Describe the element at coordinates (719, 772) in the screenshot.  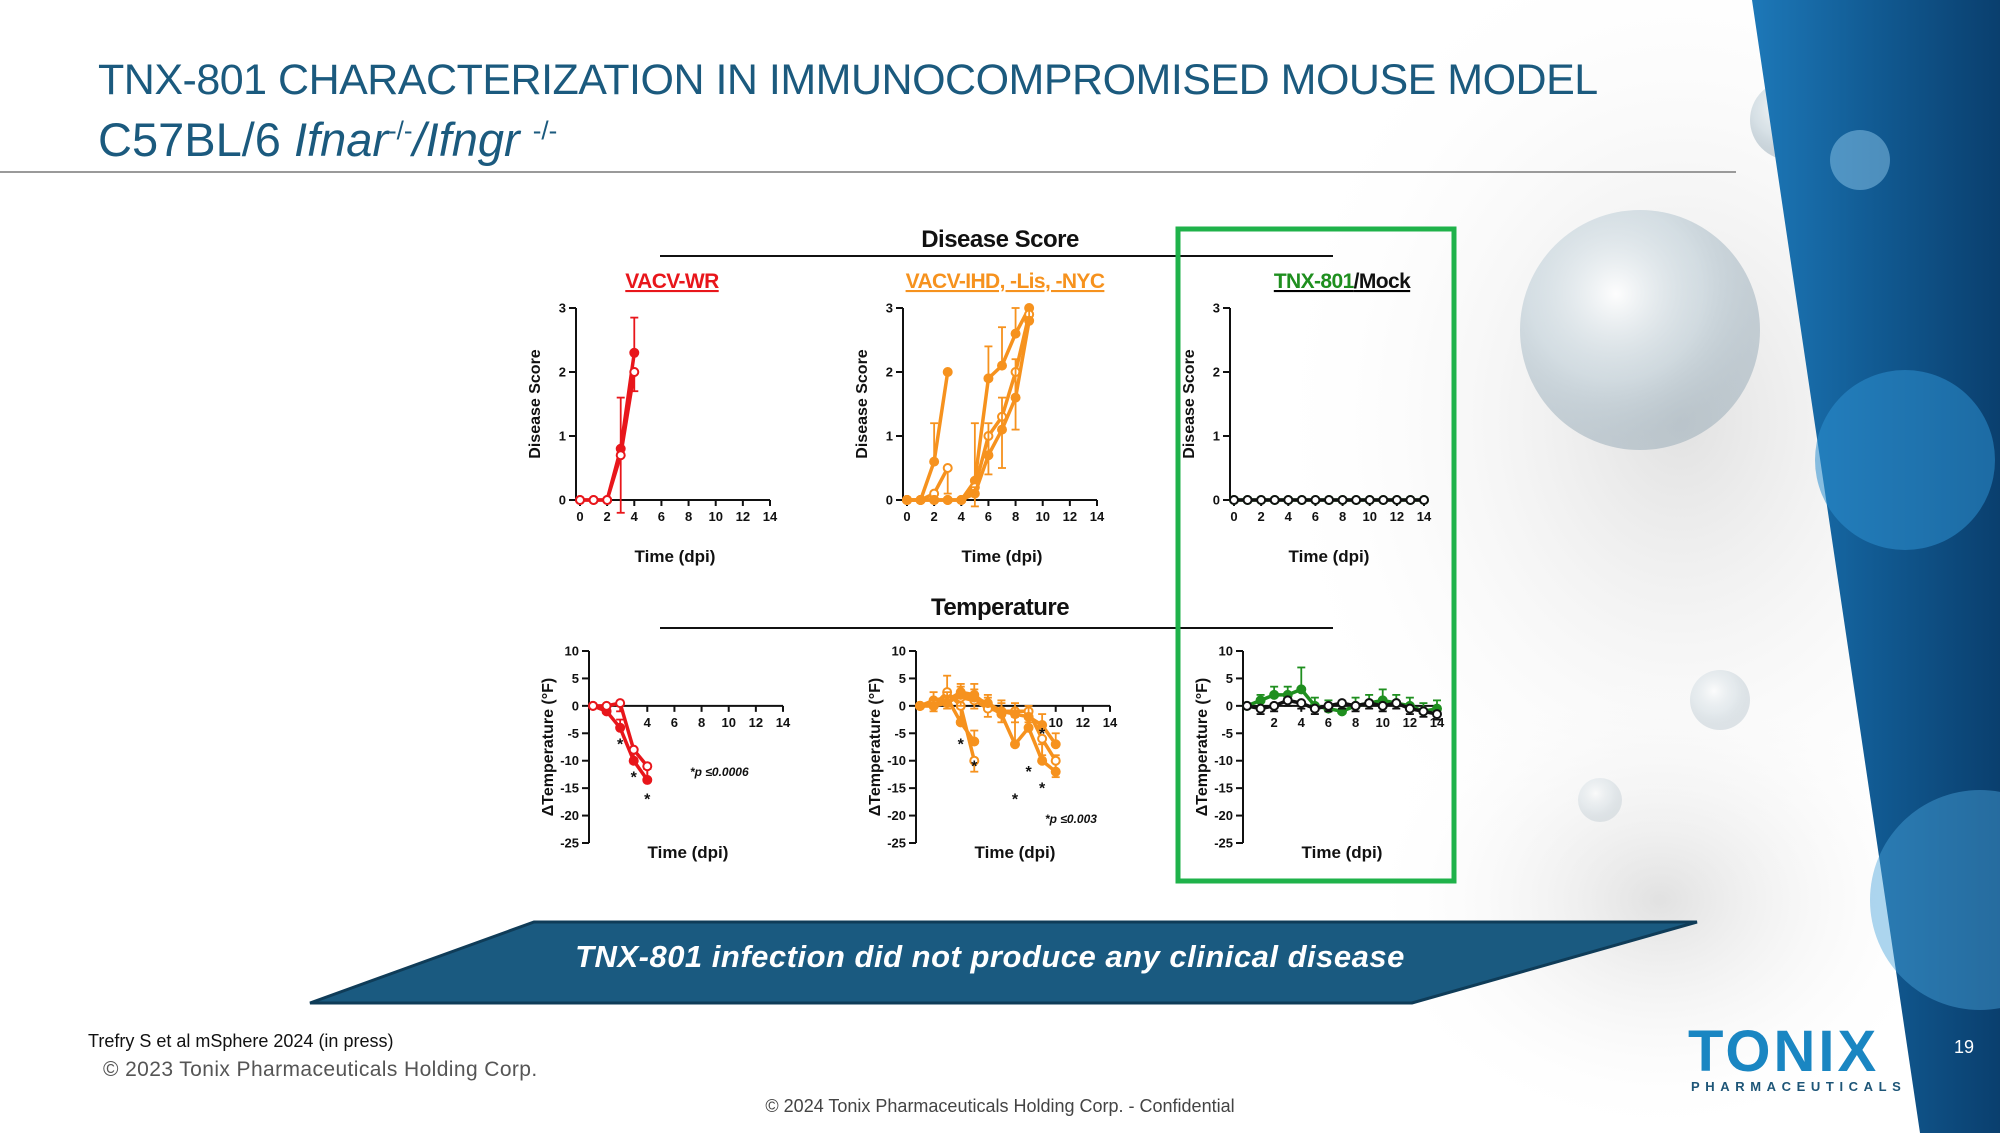
I see `p-value-annotation: *p ≤0.0006` at that location.